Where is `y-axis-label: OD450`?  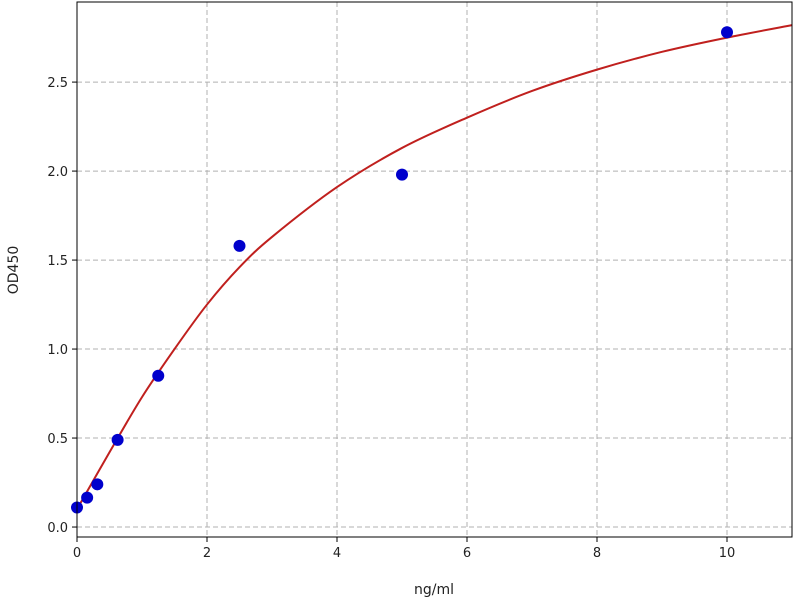
y-axis-label: OD450 is located at coordinates (14, 270).